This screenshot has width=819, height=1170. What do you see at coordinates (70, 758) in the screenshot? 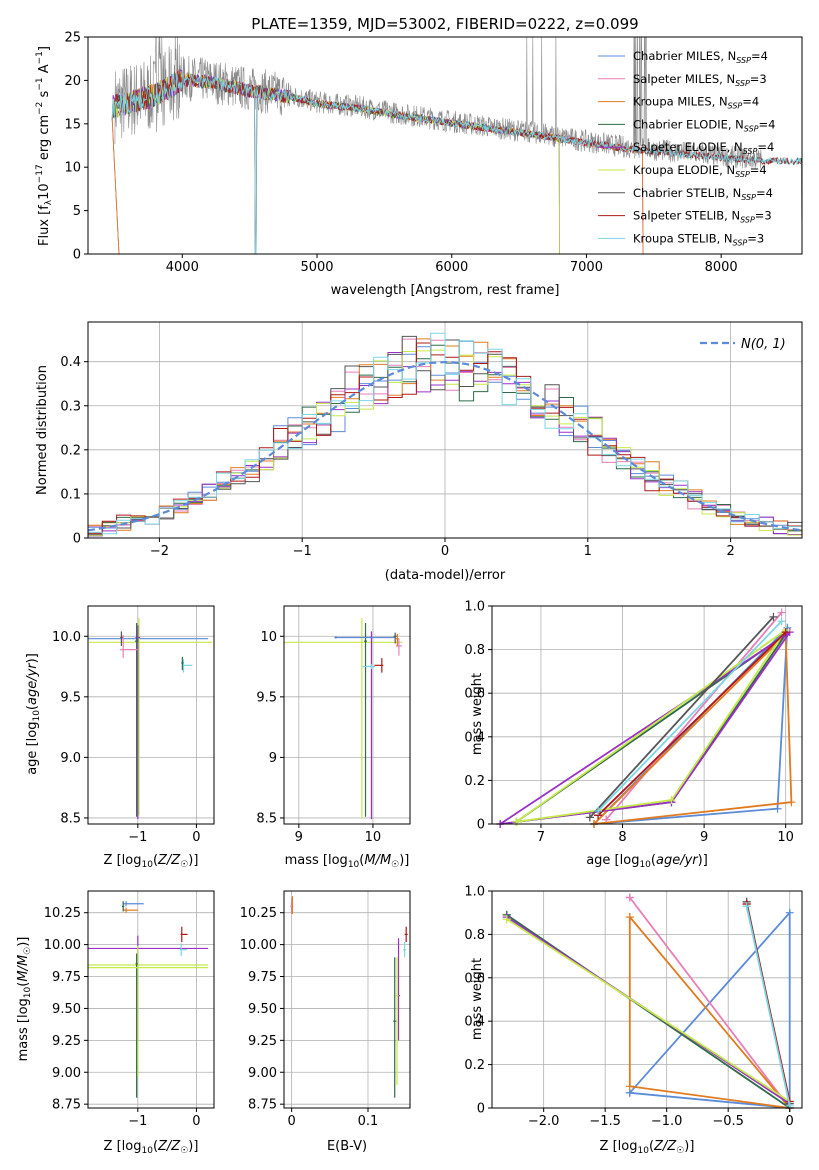
I see `y-tick-label: 9.0` at bounding box center [70, 758].